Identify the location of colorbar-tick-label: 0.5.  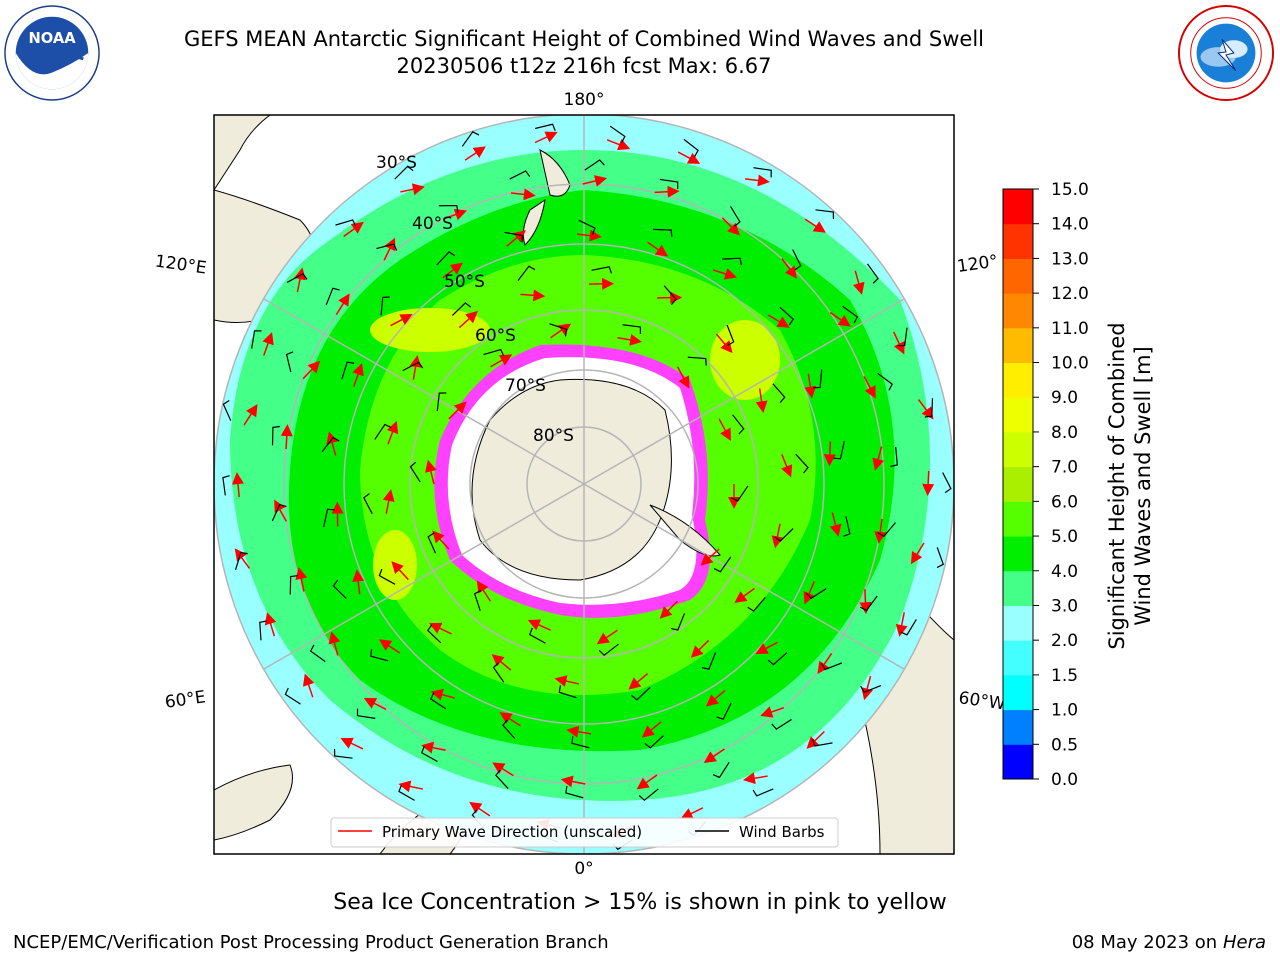
(1064, 745).